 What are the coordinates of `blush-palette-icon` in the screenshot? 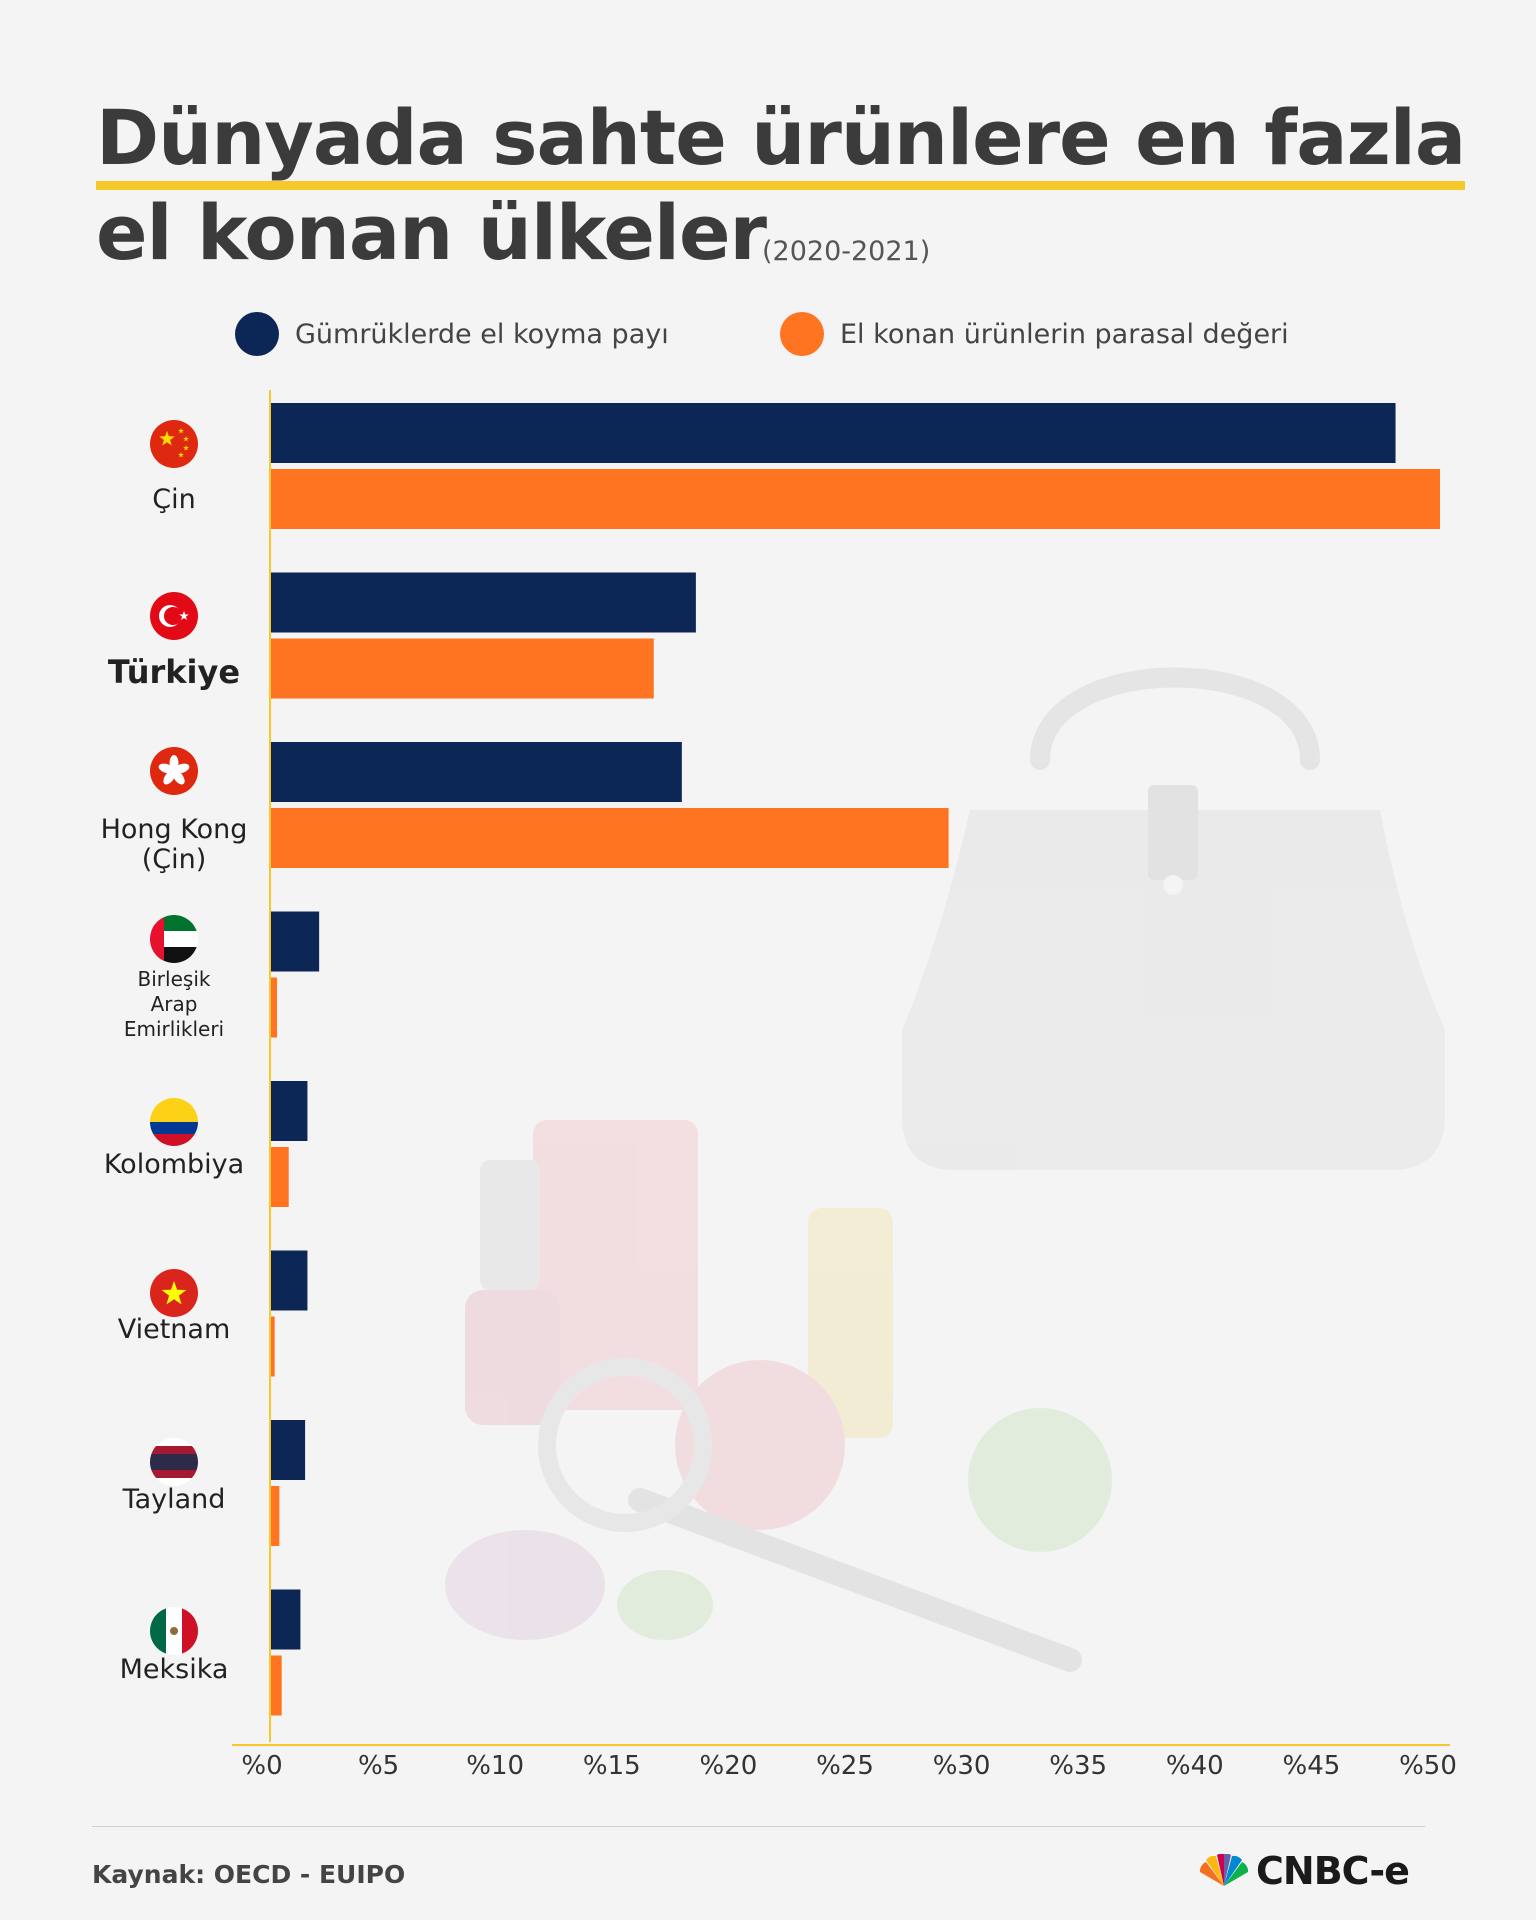 It's located at (1040, 1480).